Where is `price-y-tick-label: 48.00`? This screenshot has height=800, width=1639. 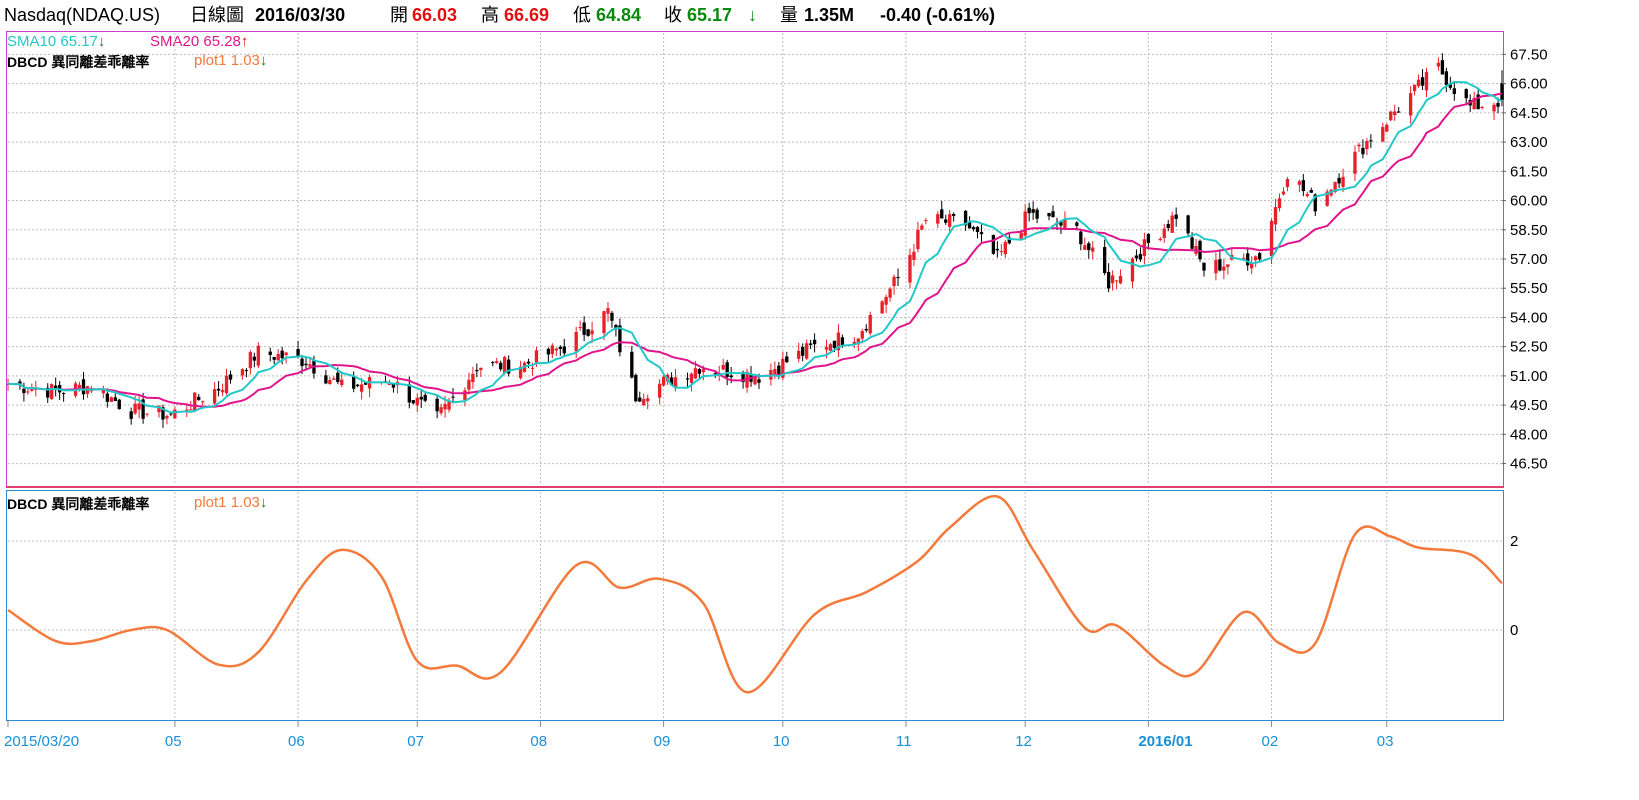 price-y-tick-label: 48.00 is located at coordinates (1529, 434).